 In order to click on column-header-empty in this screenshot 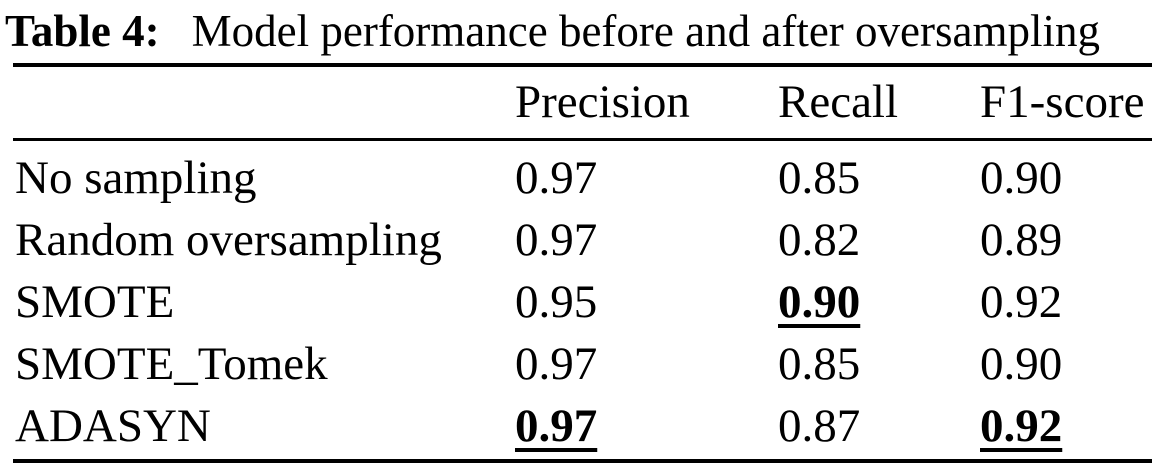, I will do `click(264, 102)`.